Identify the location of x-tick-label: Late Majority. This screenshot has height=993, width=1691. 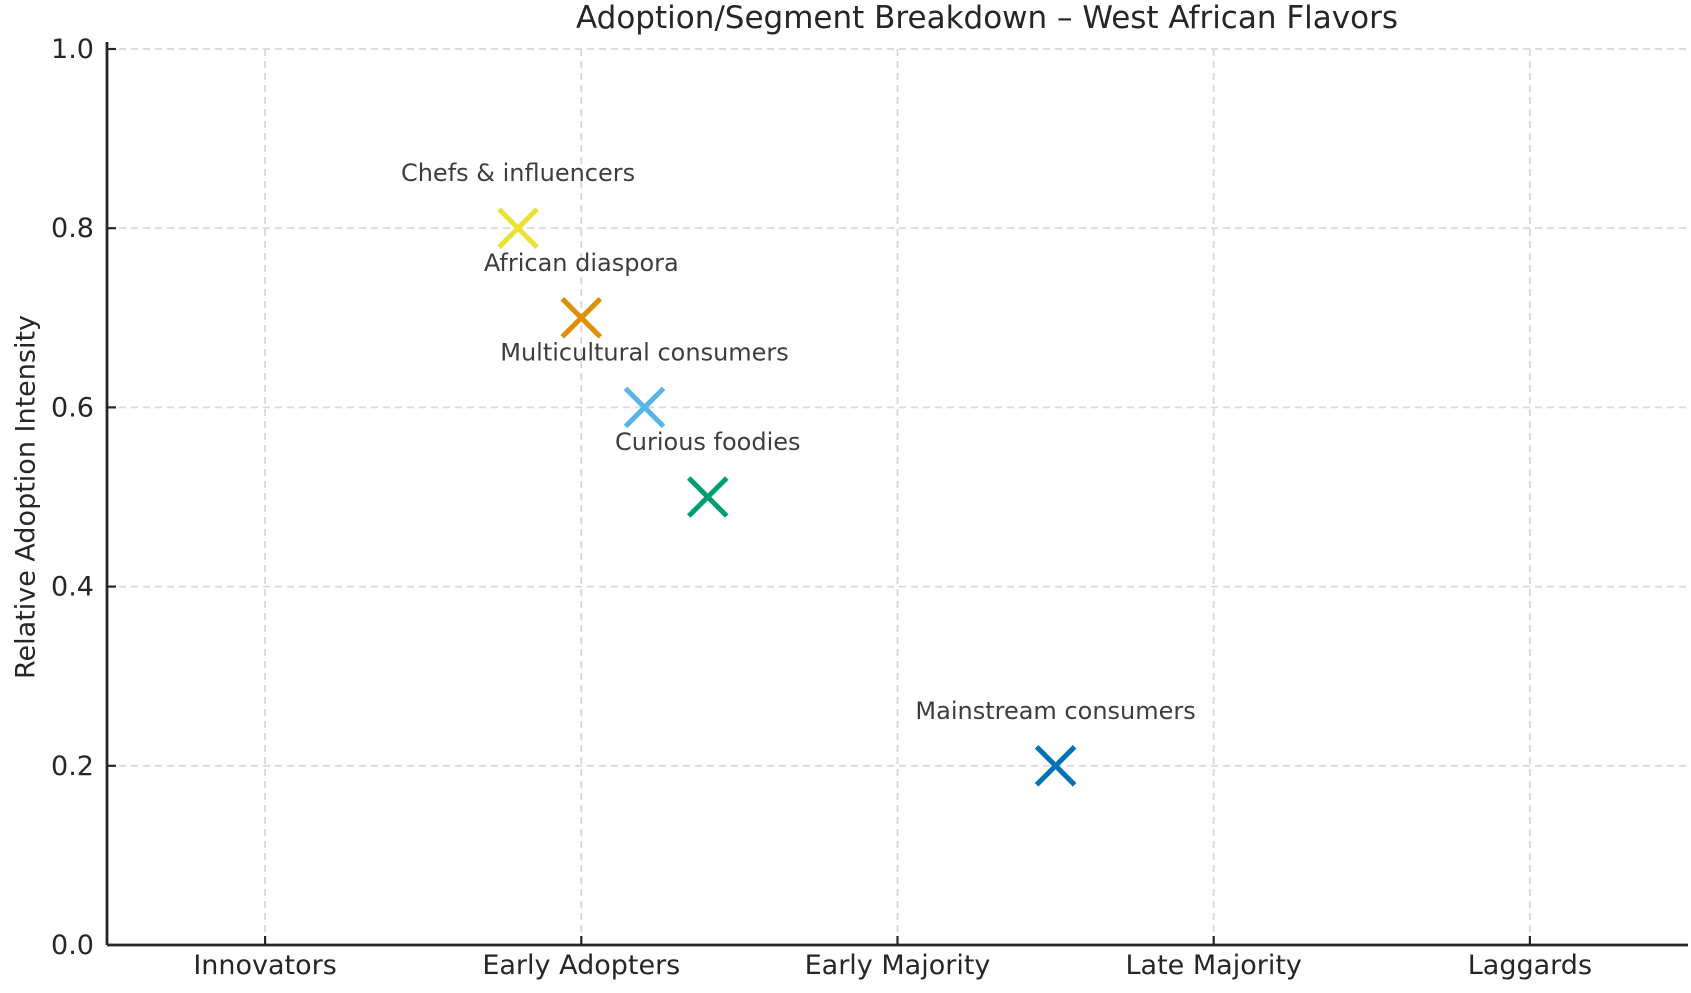
(1213, 965).